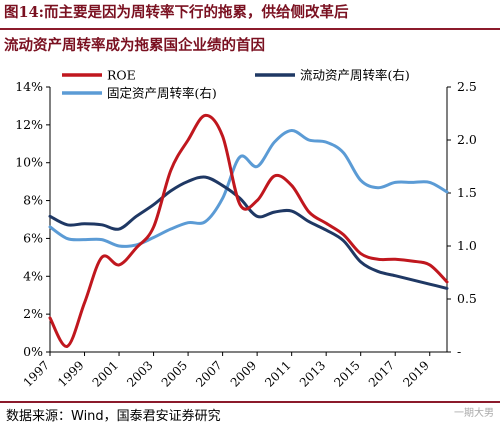 This screenshot has height=430, width=500. I want to click on y-left-tick-label: 6%, so click(33, 237).